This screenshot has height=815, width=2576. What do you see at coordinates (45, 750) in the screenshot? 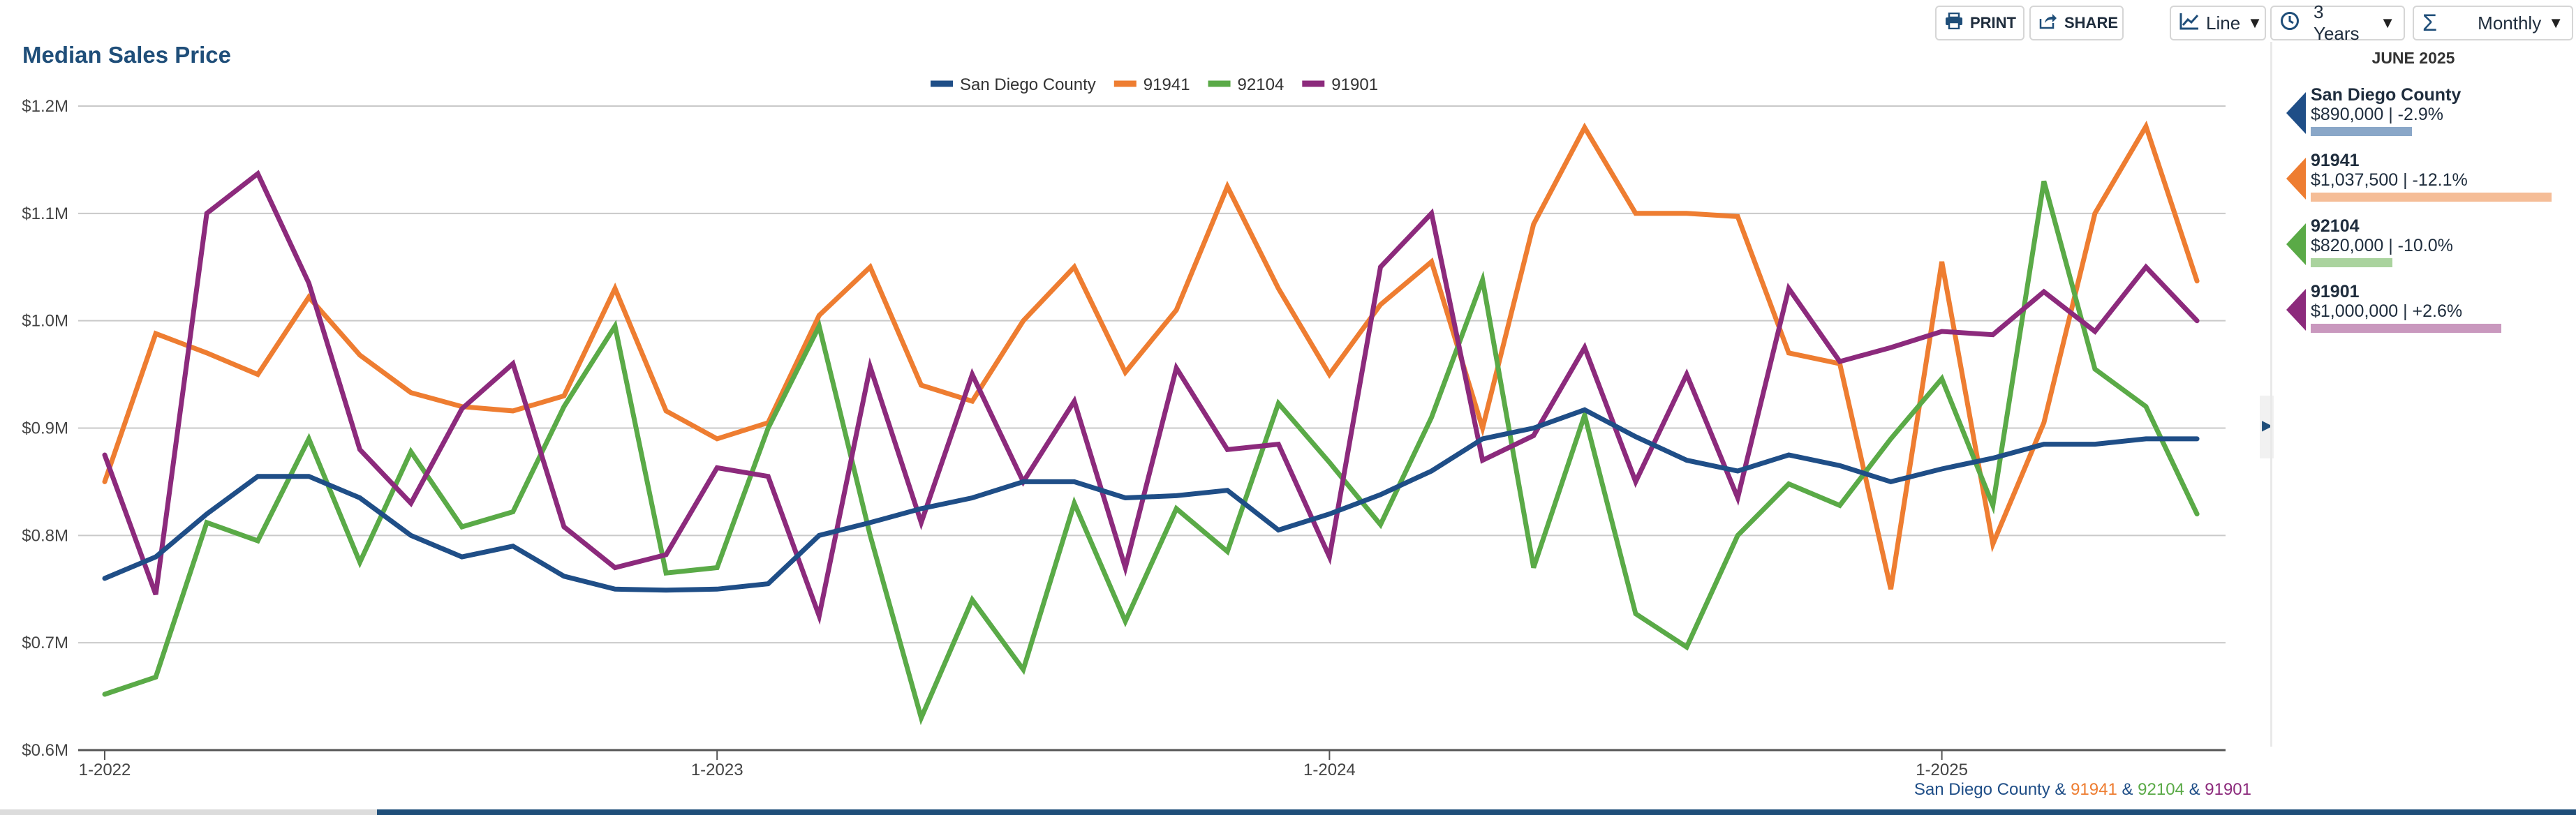
I see `y-tick-label: $0.6M` at bounding box center [45, 750].